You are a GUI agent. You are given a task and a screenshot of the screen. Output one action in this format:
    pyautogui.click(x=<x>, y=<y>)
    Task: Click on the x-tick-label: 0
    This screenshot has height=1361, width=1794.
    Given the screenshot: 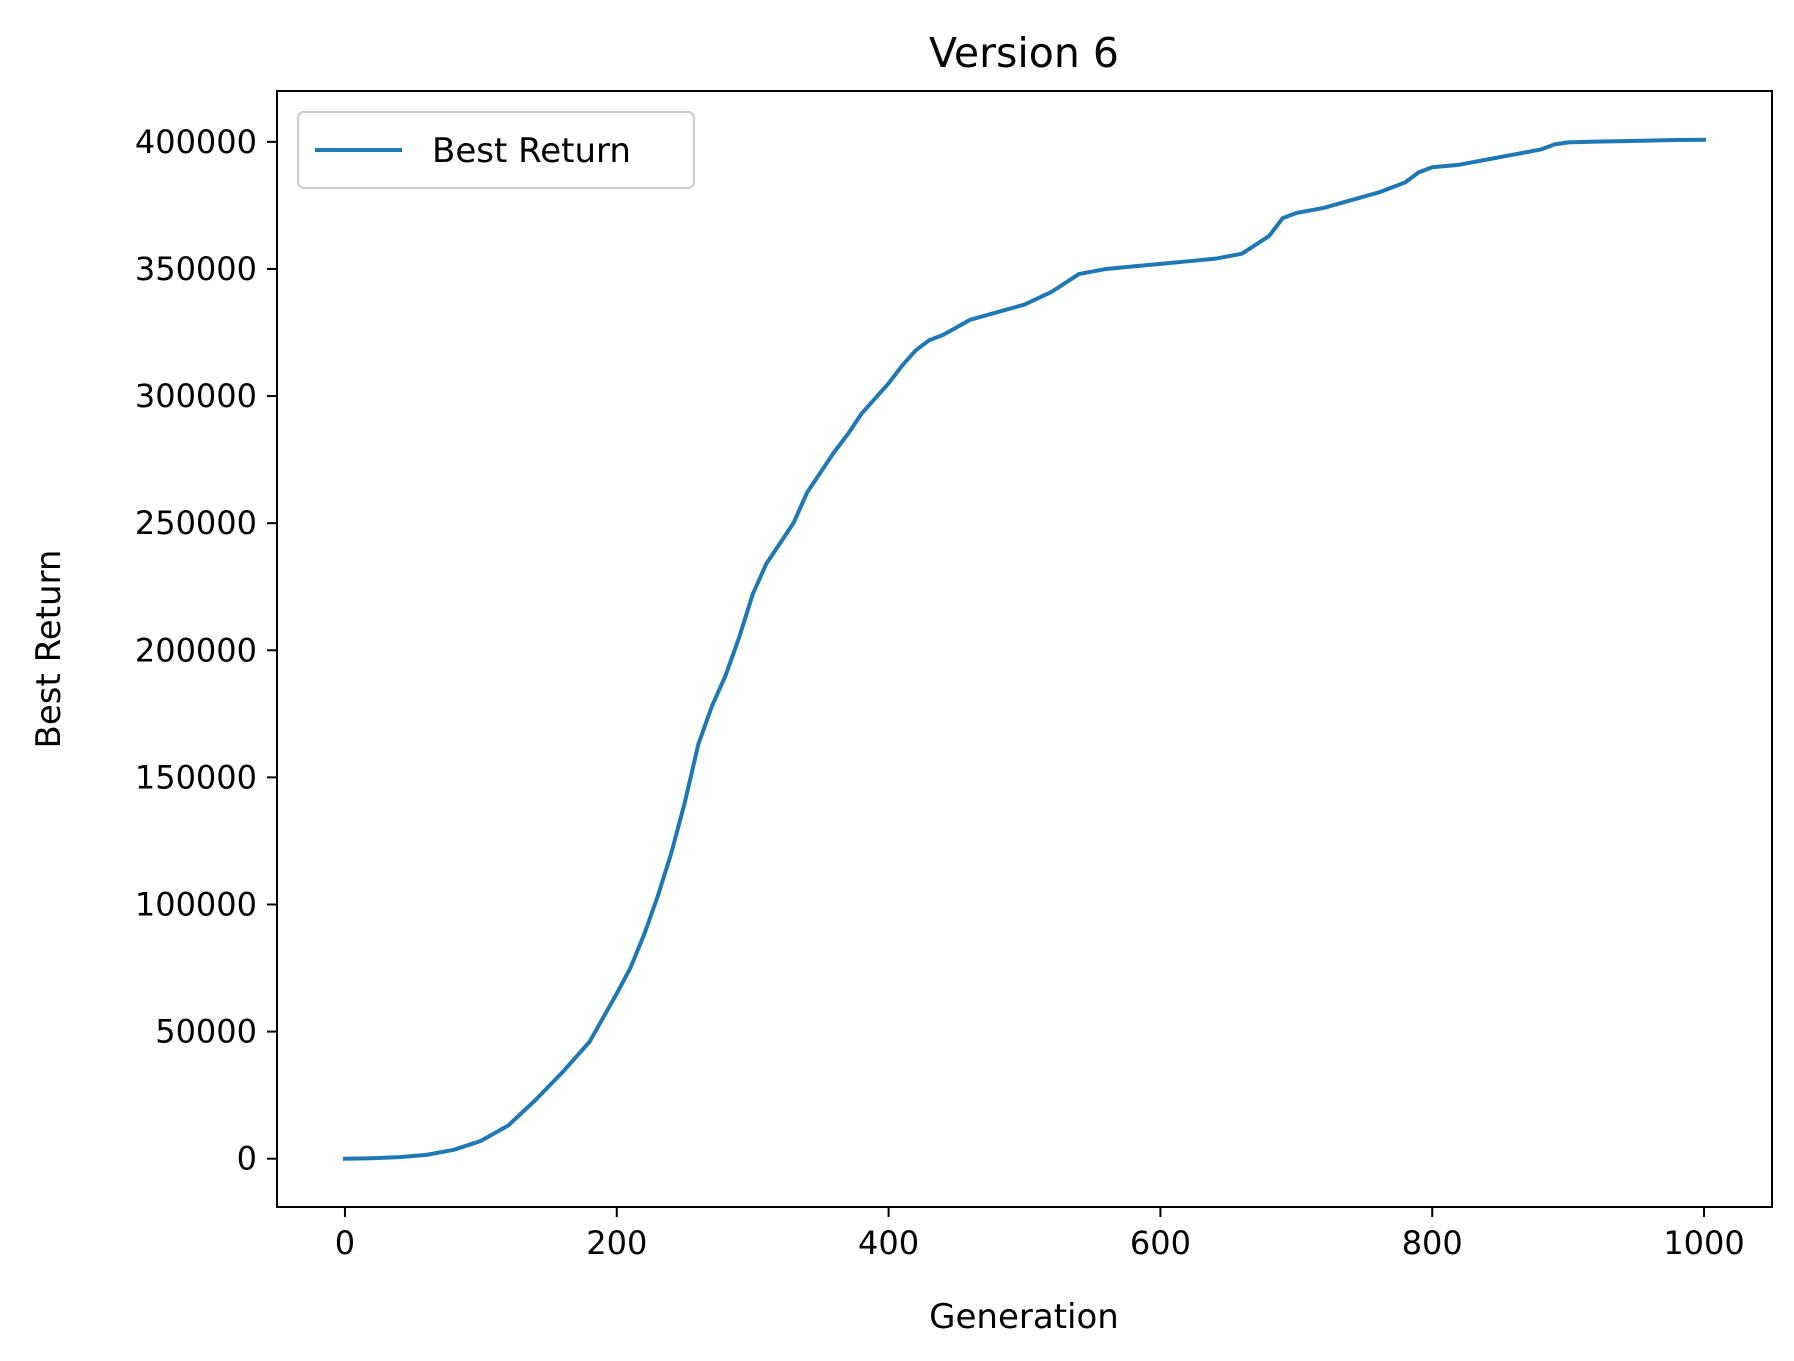 What is the action you would take?
    pyautogui.click(x=345, y=1243)
    